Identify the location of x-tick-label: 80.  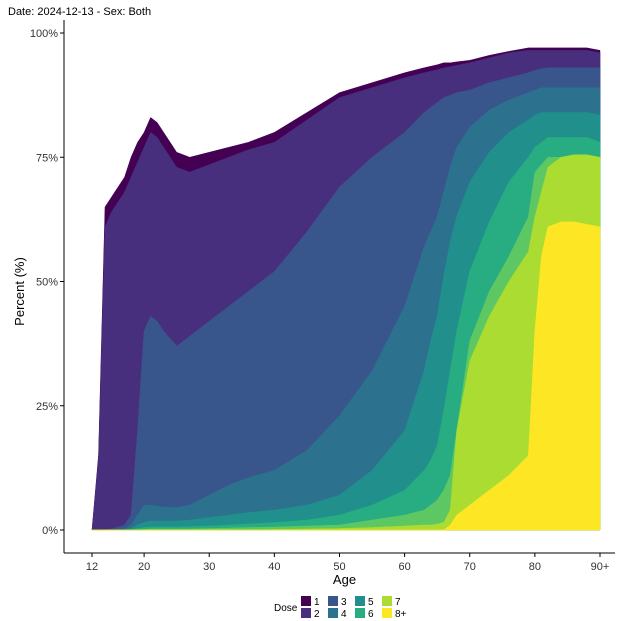
(535, 567).